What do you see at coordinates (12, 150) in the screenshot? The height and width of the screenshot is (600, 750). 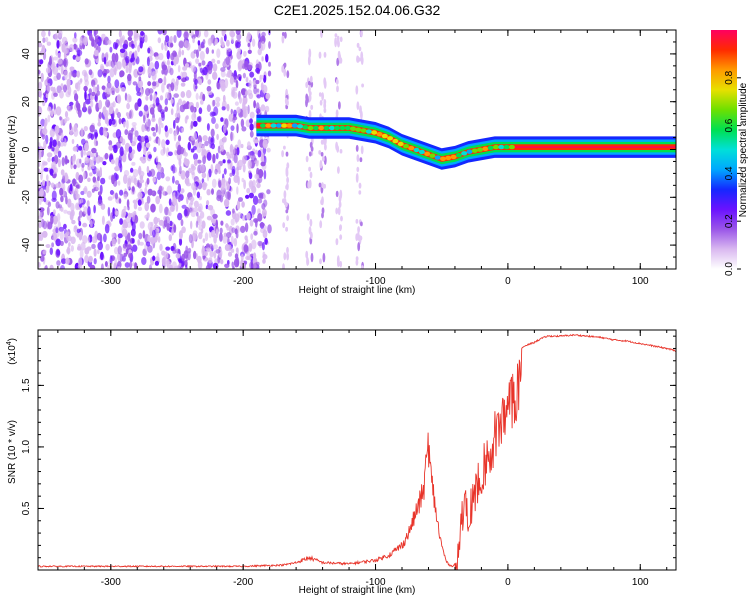 I see `spectrogram-y-axis-label: Frequency (Hz)` at bounding box center [12, 150].